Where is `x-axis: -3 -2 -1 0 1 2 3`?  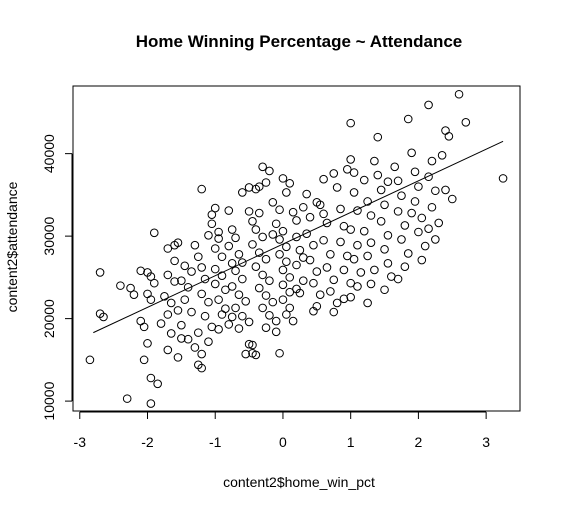 x-axis: -3 -2 -1 0 1 2 3 is located at coordinates (282, 430).